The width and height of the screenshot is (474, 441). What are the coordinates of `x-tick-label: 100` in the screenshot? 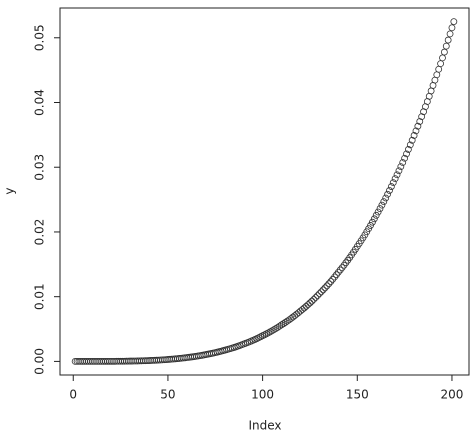 It's located at (262, 395).